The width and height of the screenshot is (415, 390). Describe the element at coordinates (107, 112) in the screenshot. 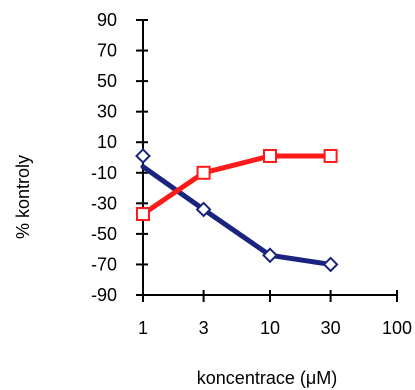

I see `y-tick-label: 30` at that location.